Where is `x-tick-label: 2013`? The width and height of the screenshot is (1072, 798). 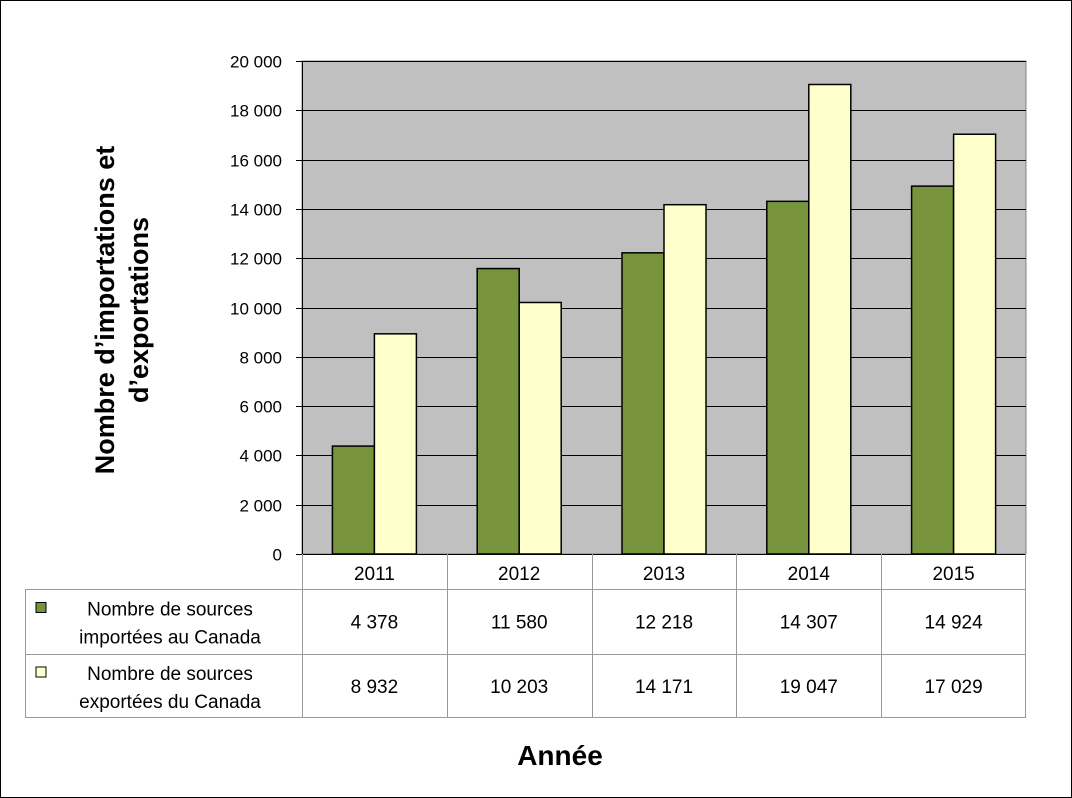 x-tick-label: 2013 is located at coordinates (664, 574).